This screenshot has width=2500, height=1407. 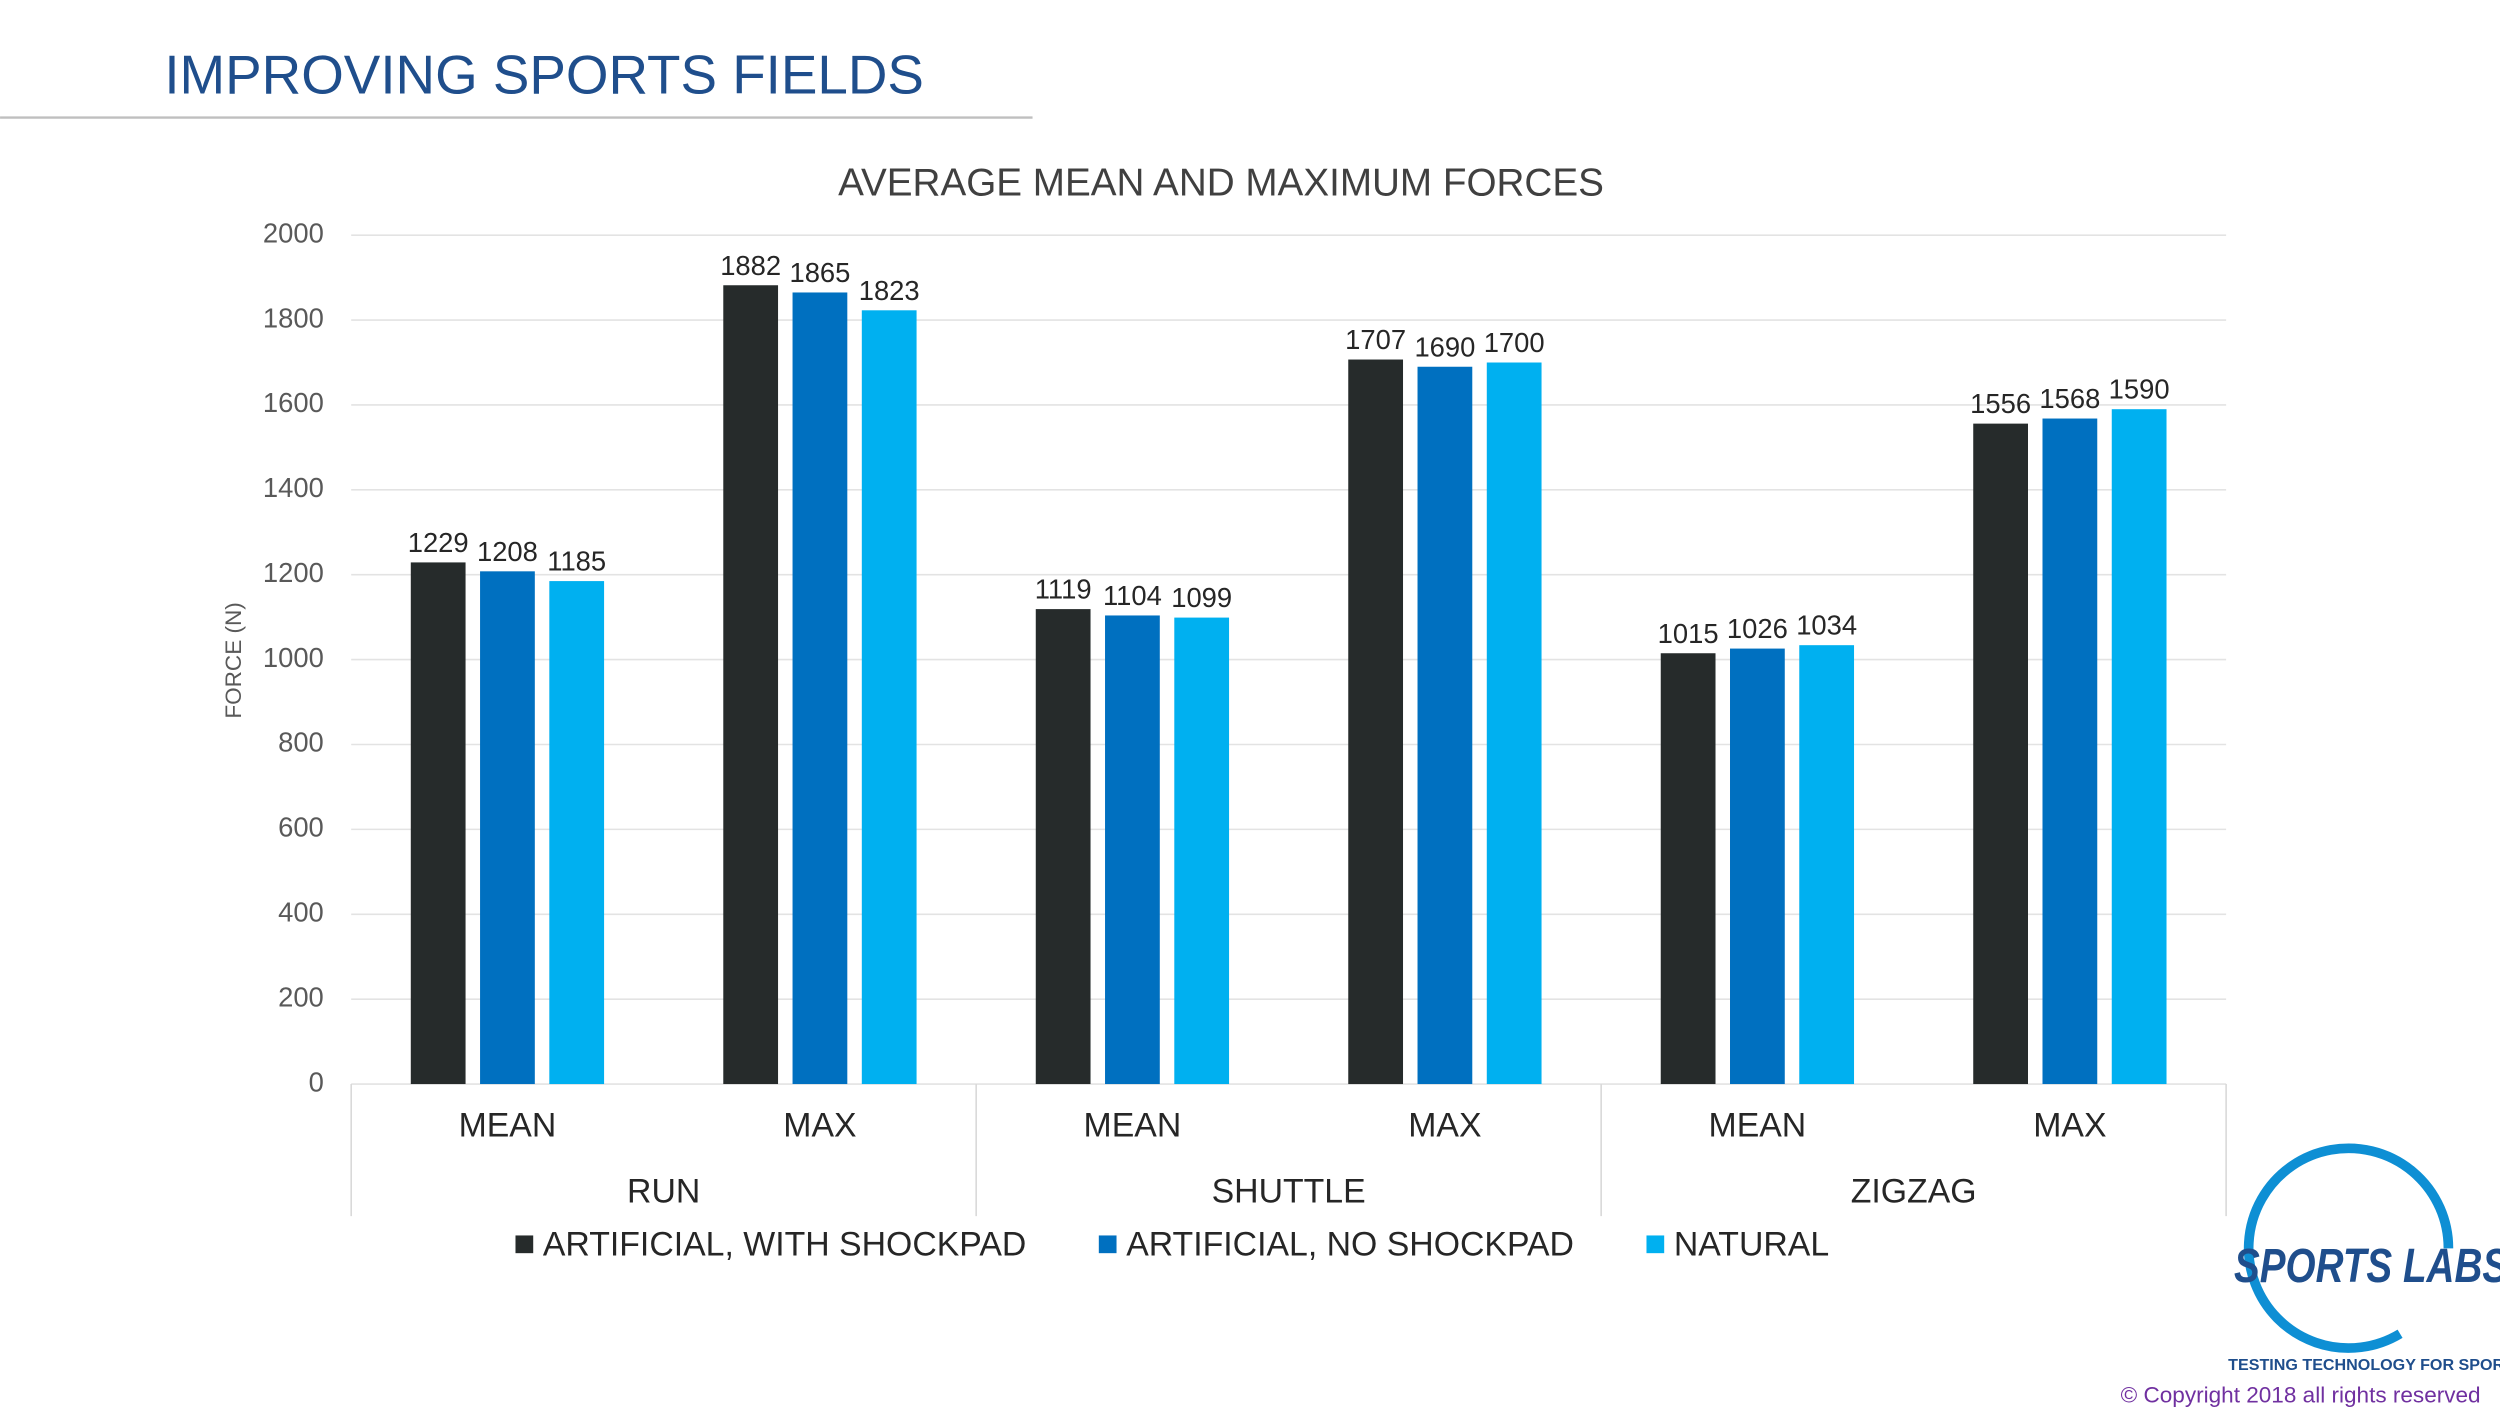 I want to click on logo: SPORTS LABS TESTING TECHNOLOGY FOR SPORT, so click(x=2364, y=1258).